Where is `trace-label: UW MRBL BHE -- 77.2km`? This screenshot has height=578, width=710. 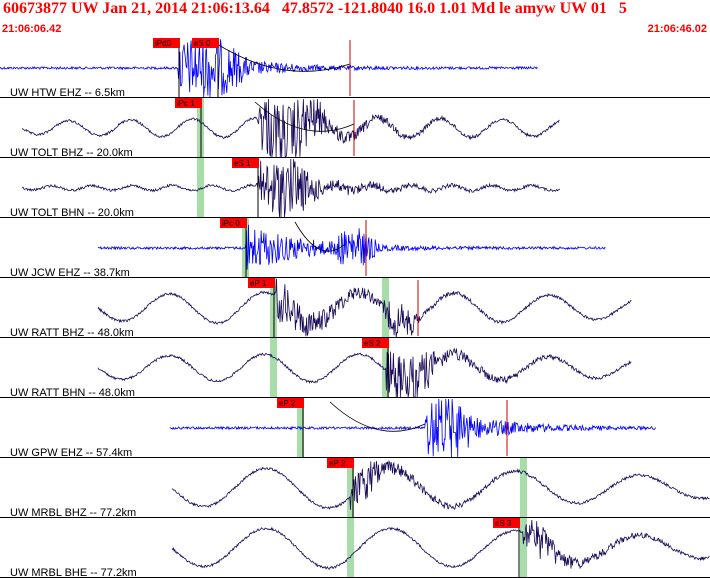
trace-label: UW MRBL BHE -- 77.2km is located at coordinates (73, 572).